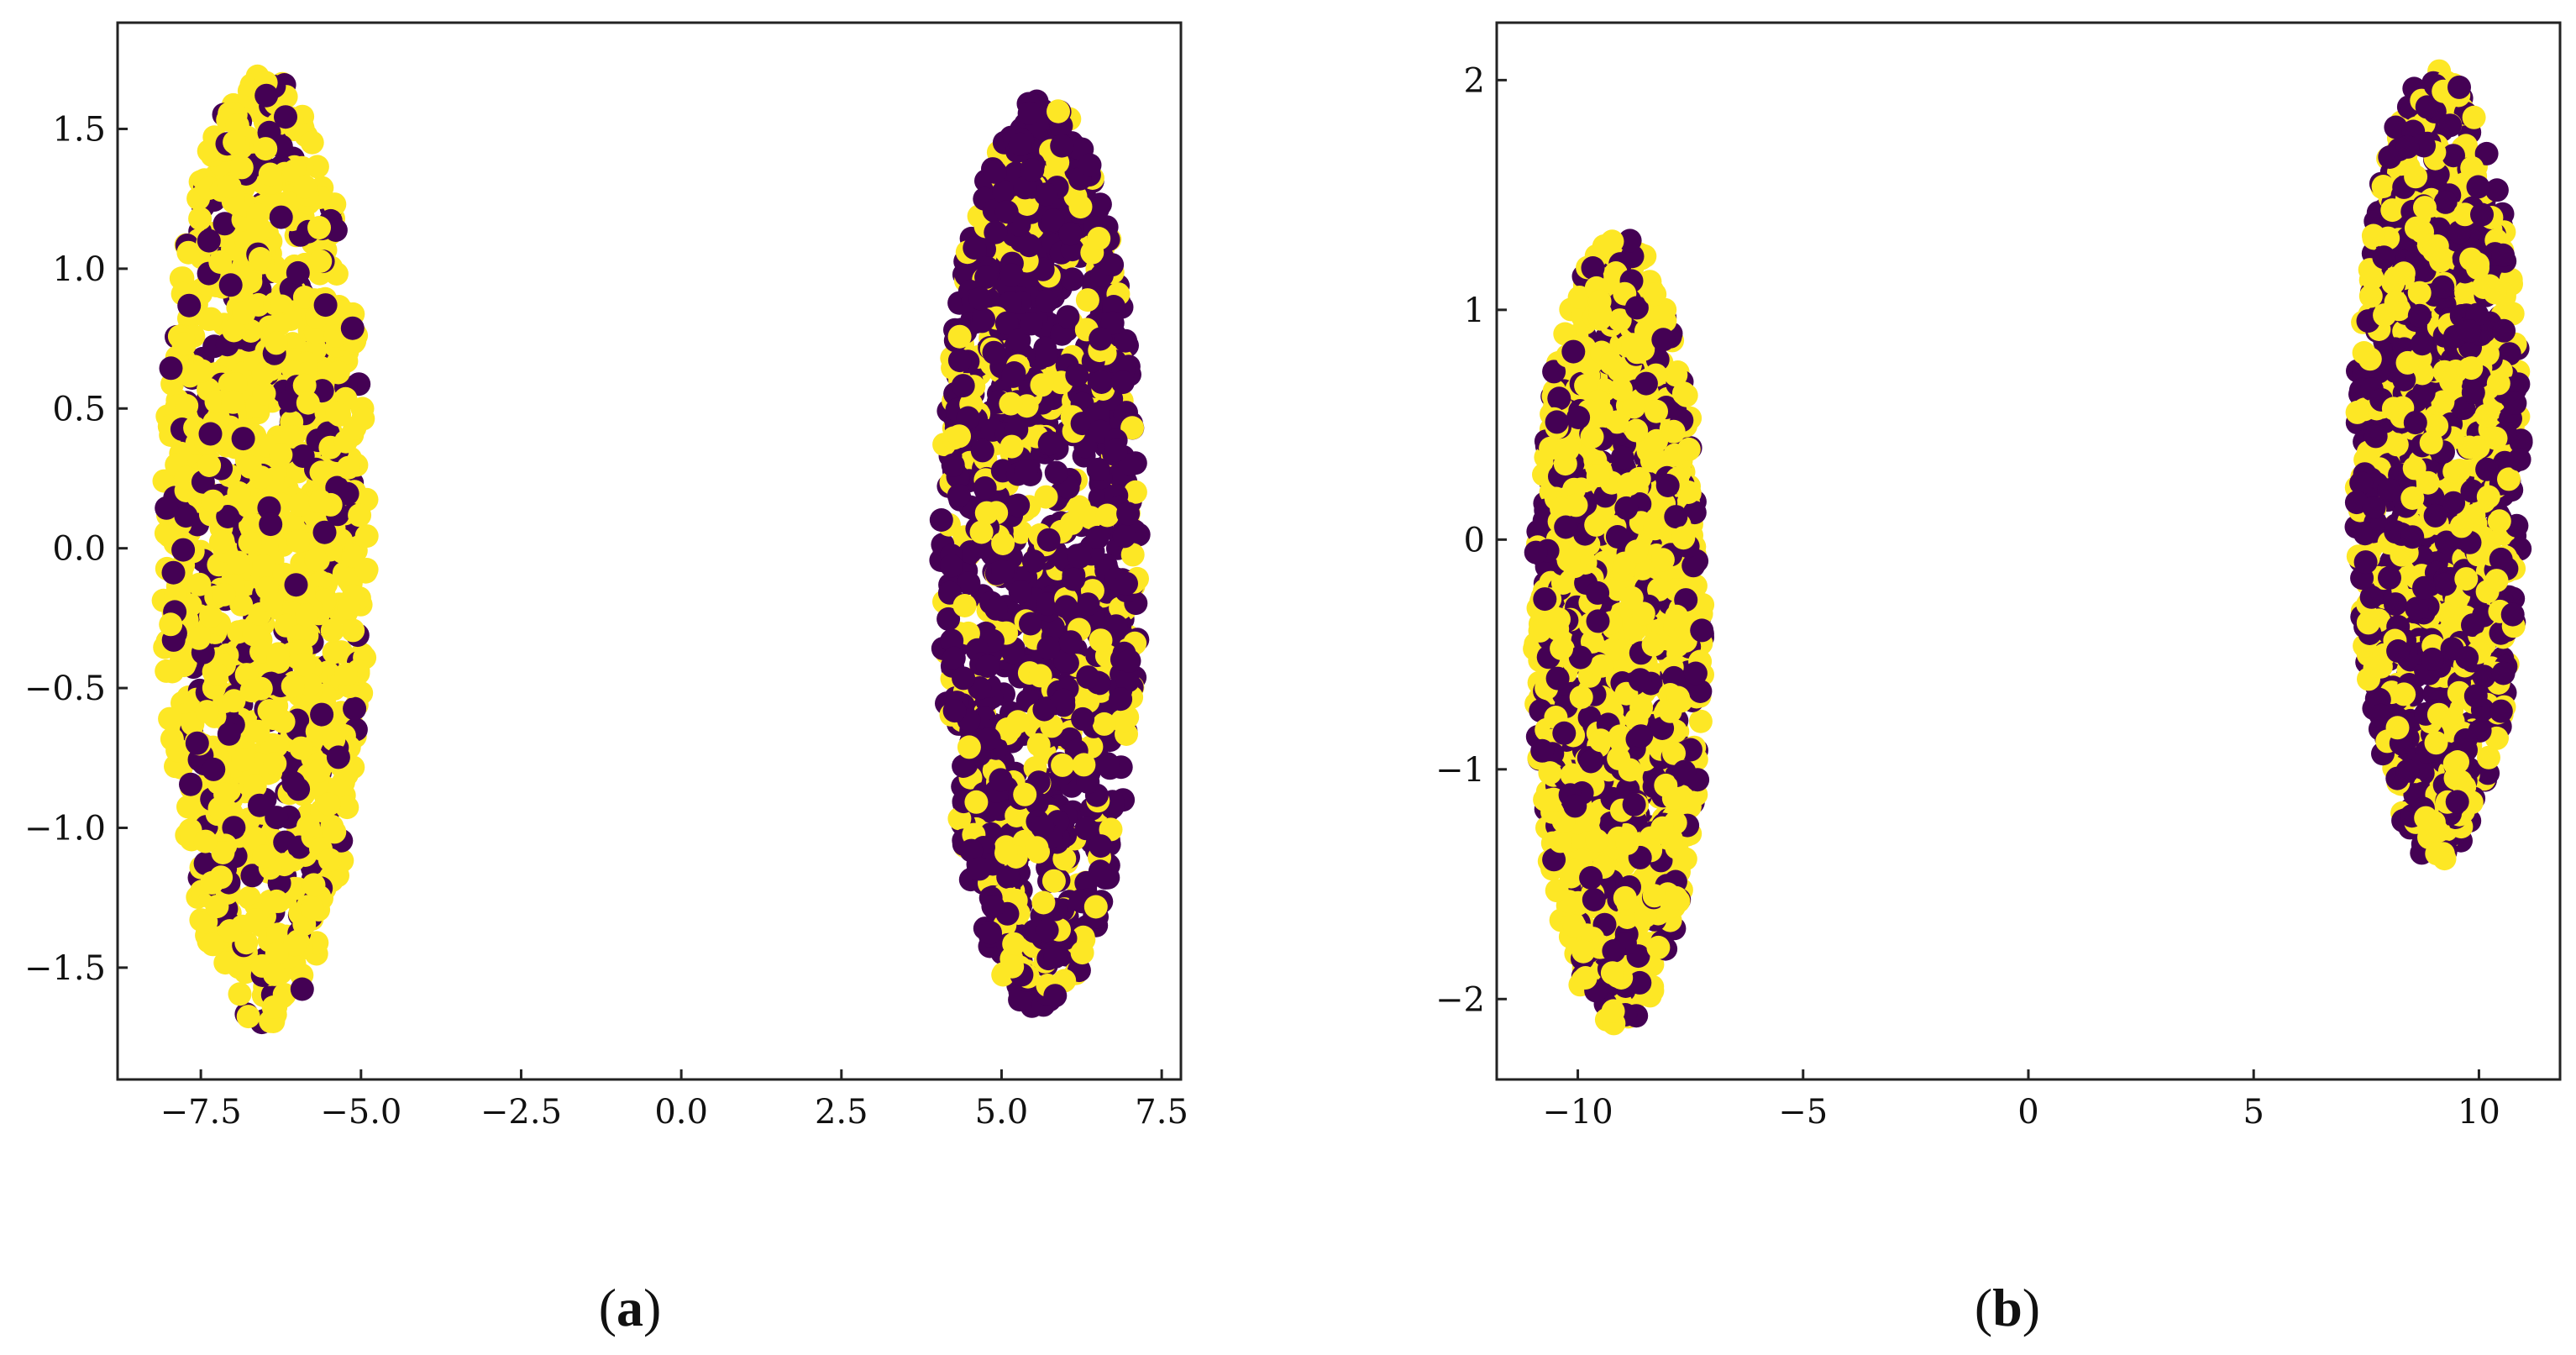 The height and width of the screenshot is (1355, 2576). I want to click on x-tick-label: −2.5, so click(521, 1112).